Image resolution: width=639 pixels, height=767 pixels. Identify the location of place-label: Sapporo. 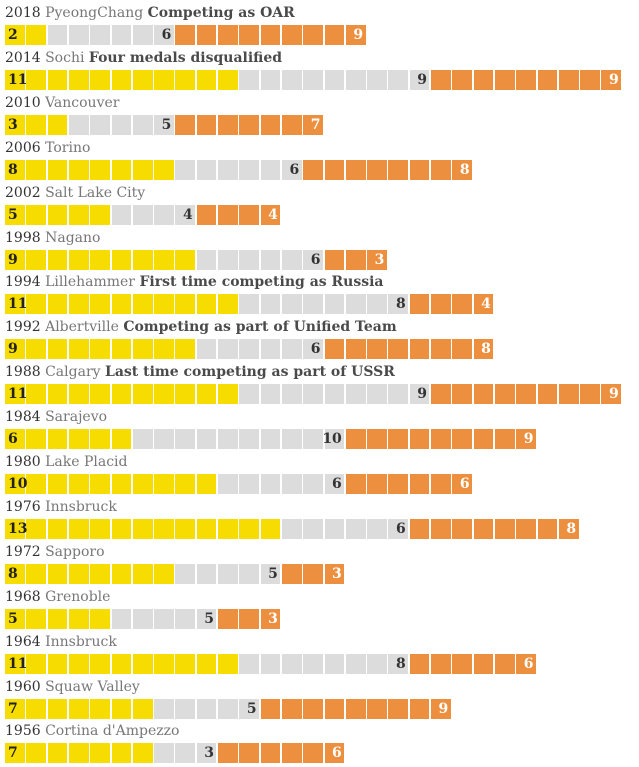
(75, 551).